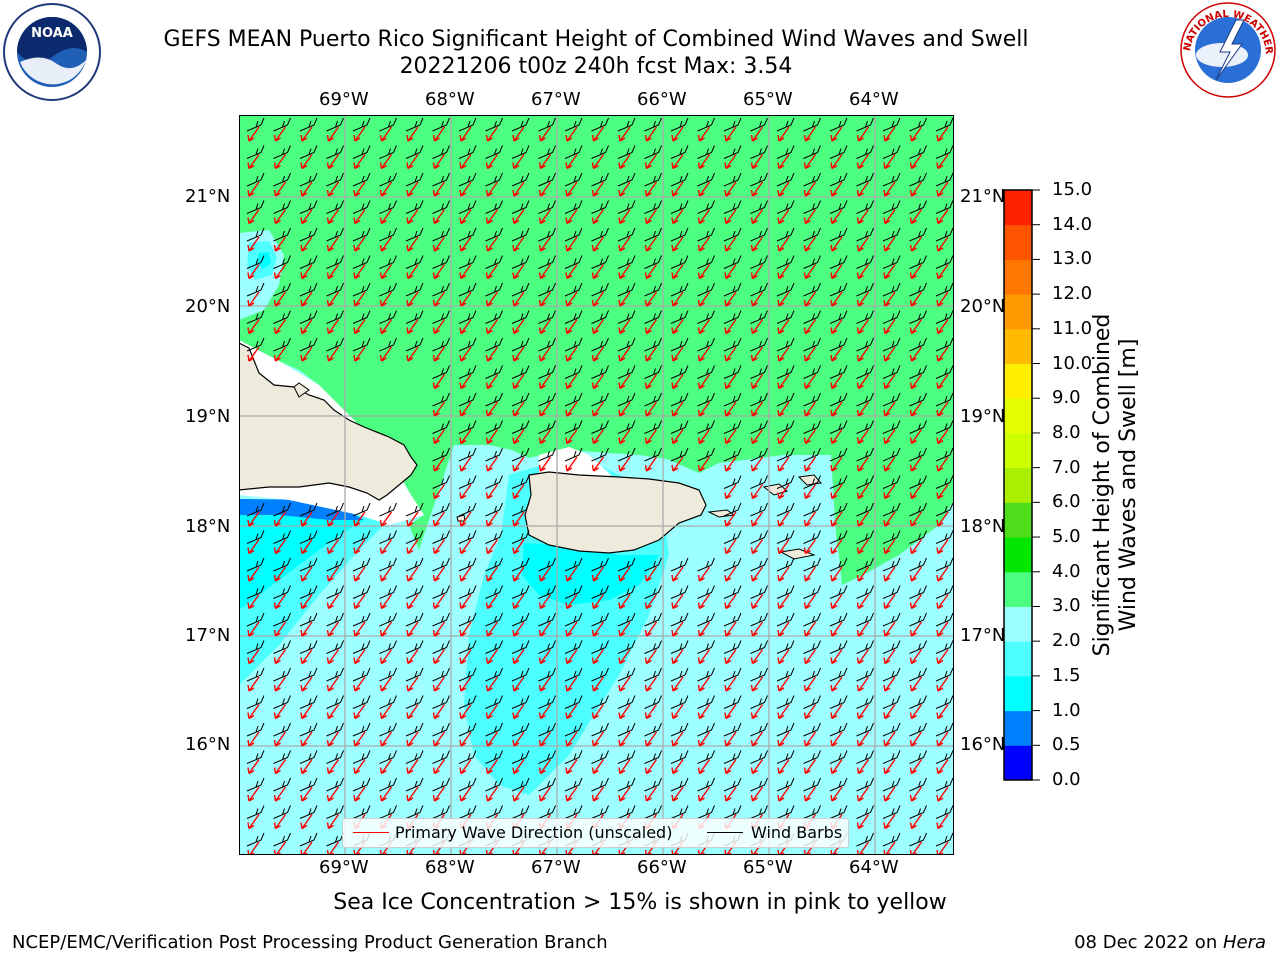 The width and height of the screenshot is (1280, 960). Describe the element at coordinates (615, 512) in the screenshot. I see `land-puerto-rico` at that location.